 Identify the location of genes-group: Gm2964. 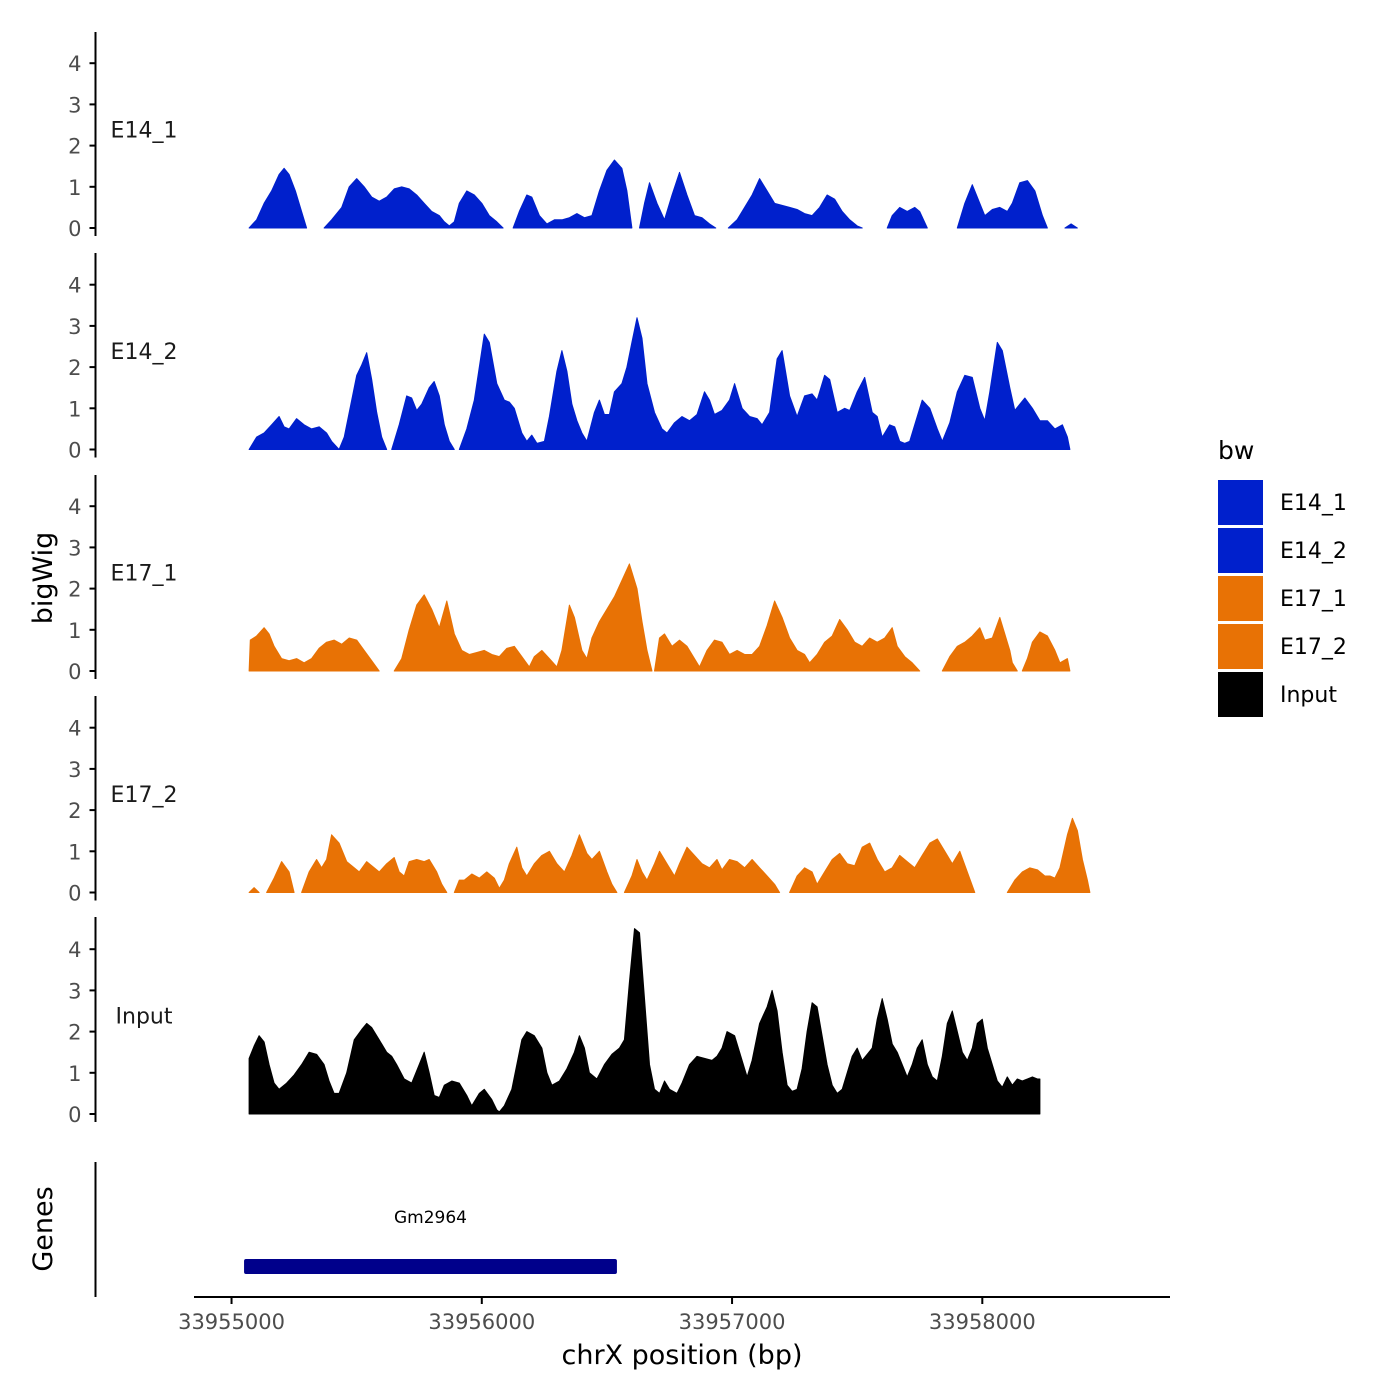
(430, 1241).